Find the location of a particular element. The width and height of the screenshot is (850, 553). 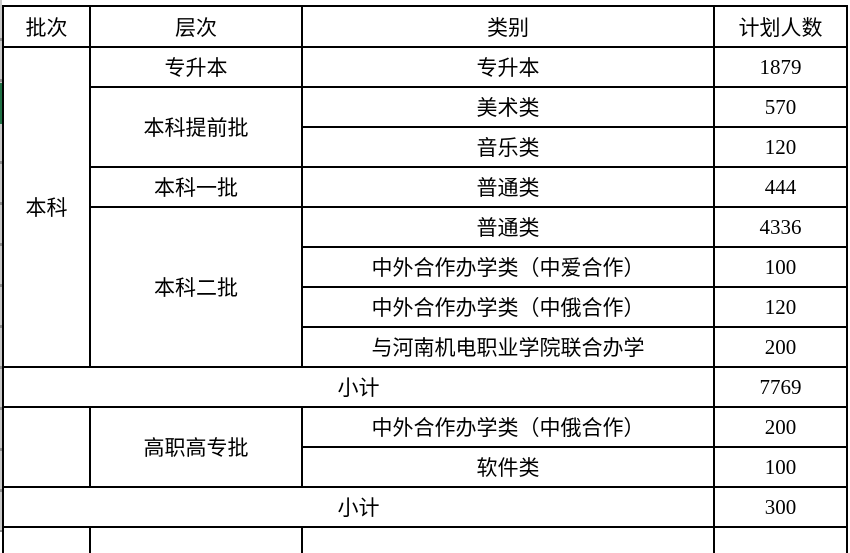

cell-category-software: 软件类 is located at coordinates (508, 467).